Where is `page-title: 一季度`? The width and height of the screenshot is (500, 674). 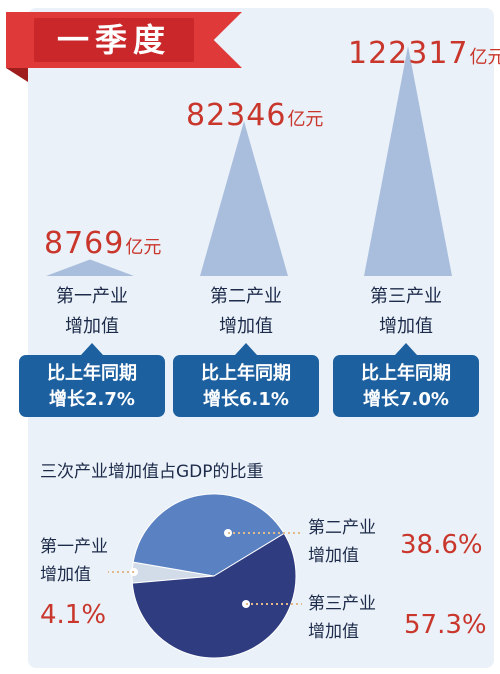 page-title: 一季度 is located at coordinates (113, 40).